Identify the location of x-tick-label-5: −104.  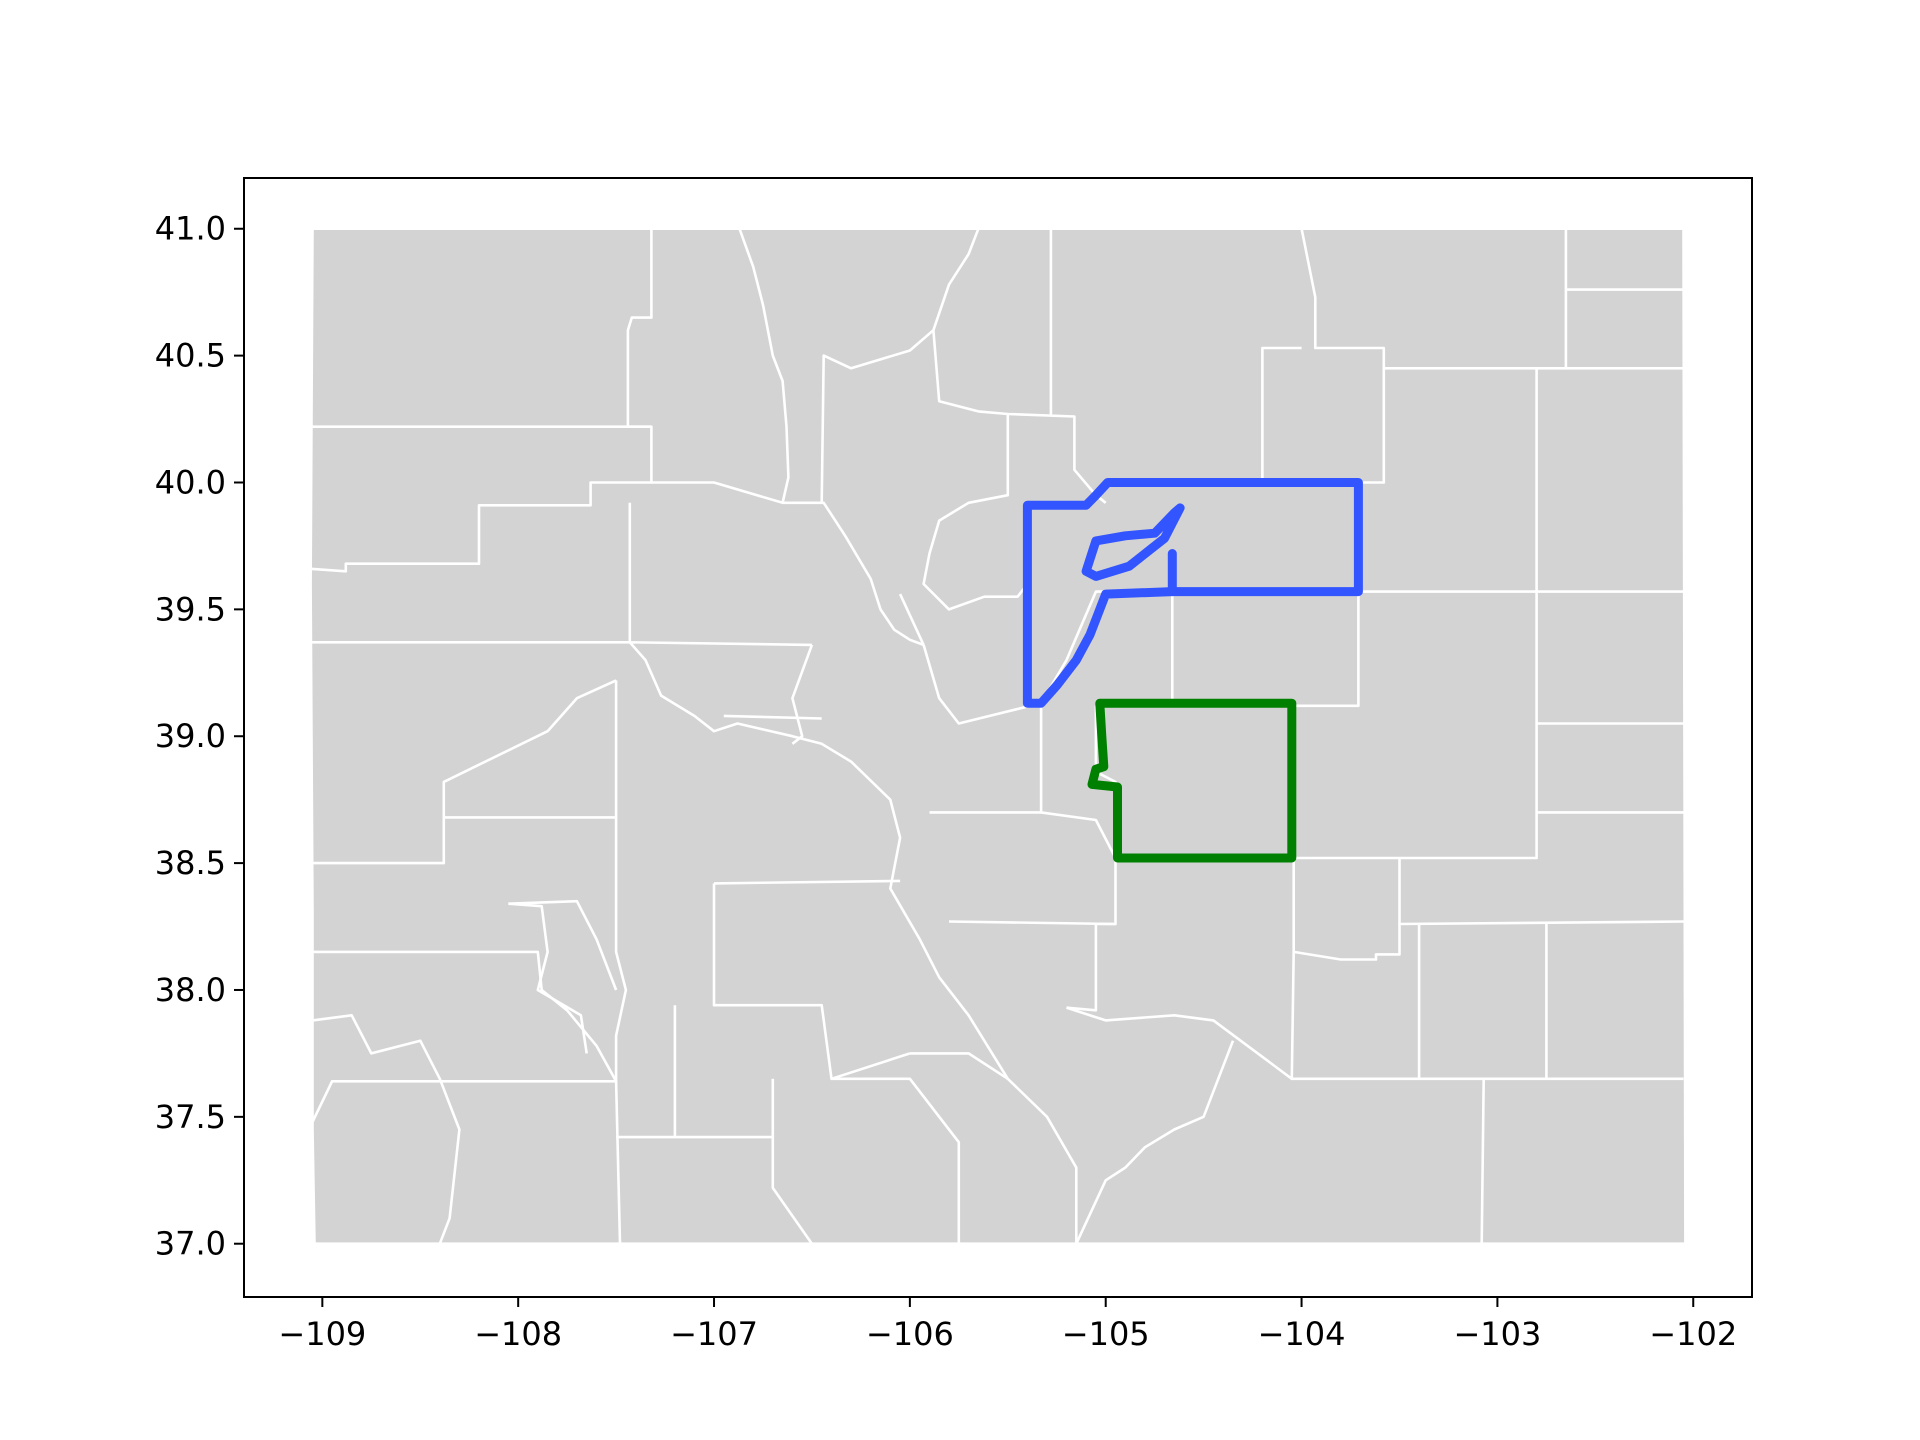
(1302, 1334).